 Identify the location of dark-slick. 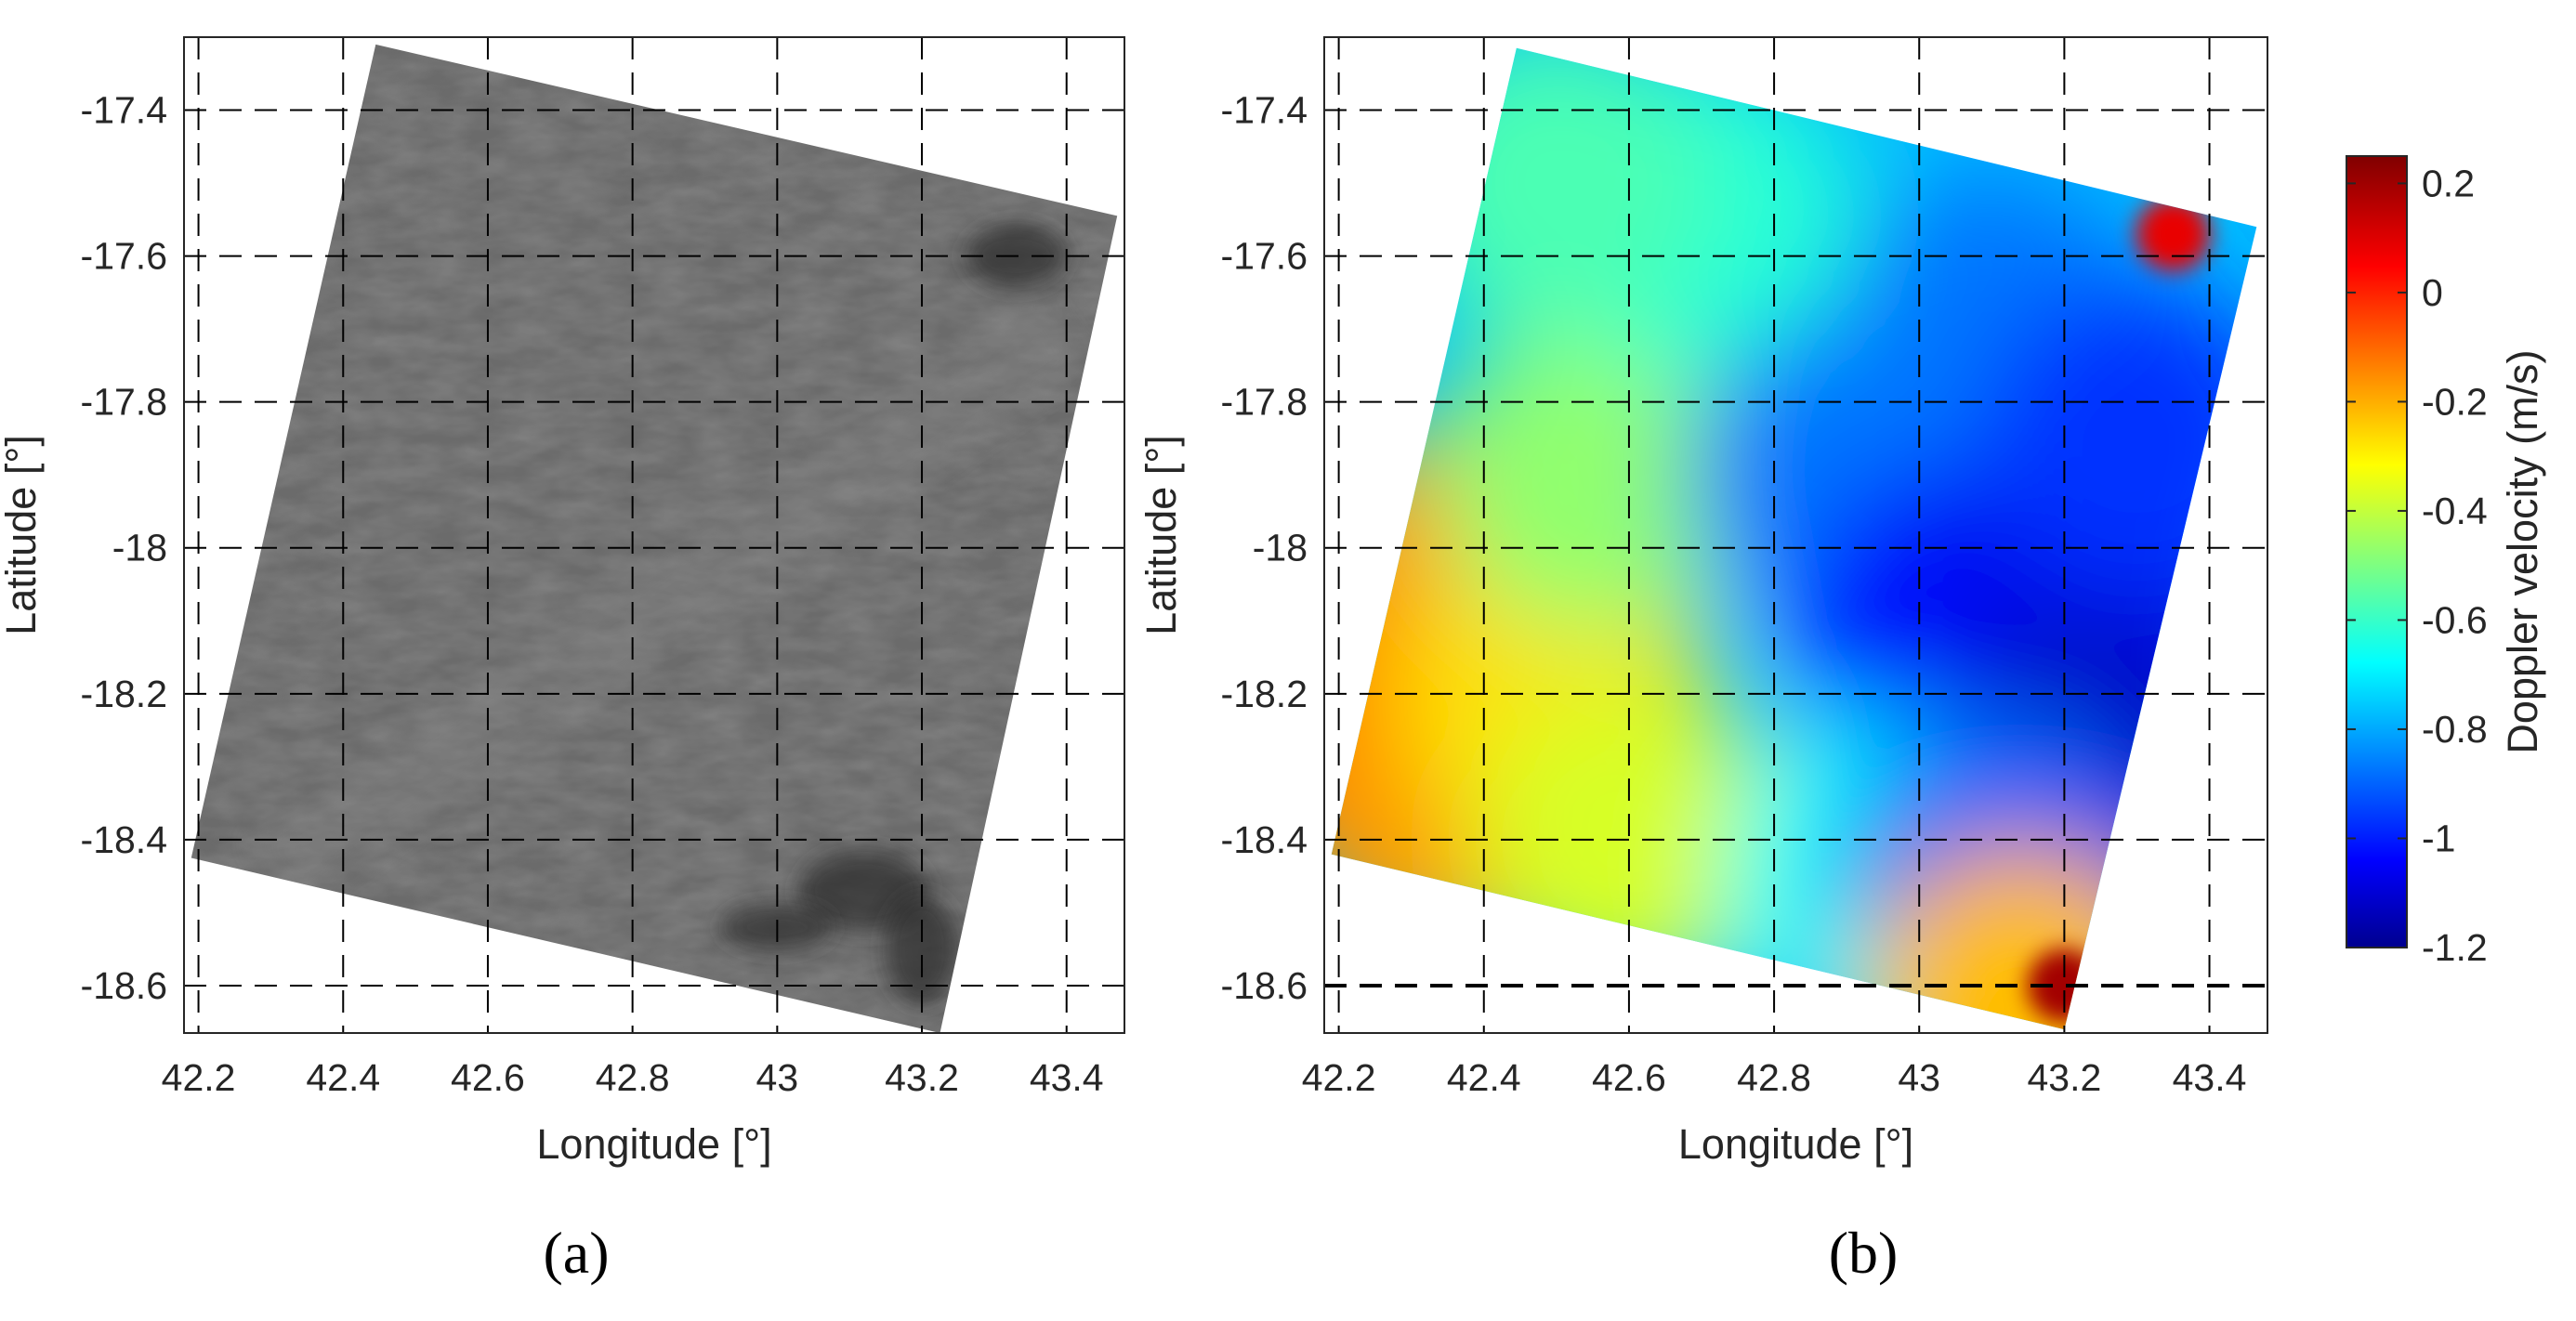
(922, 949).